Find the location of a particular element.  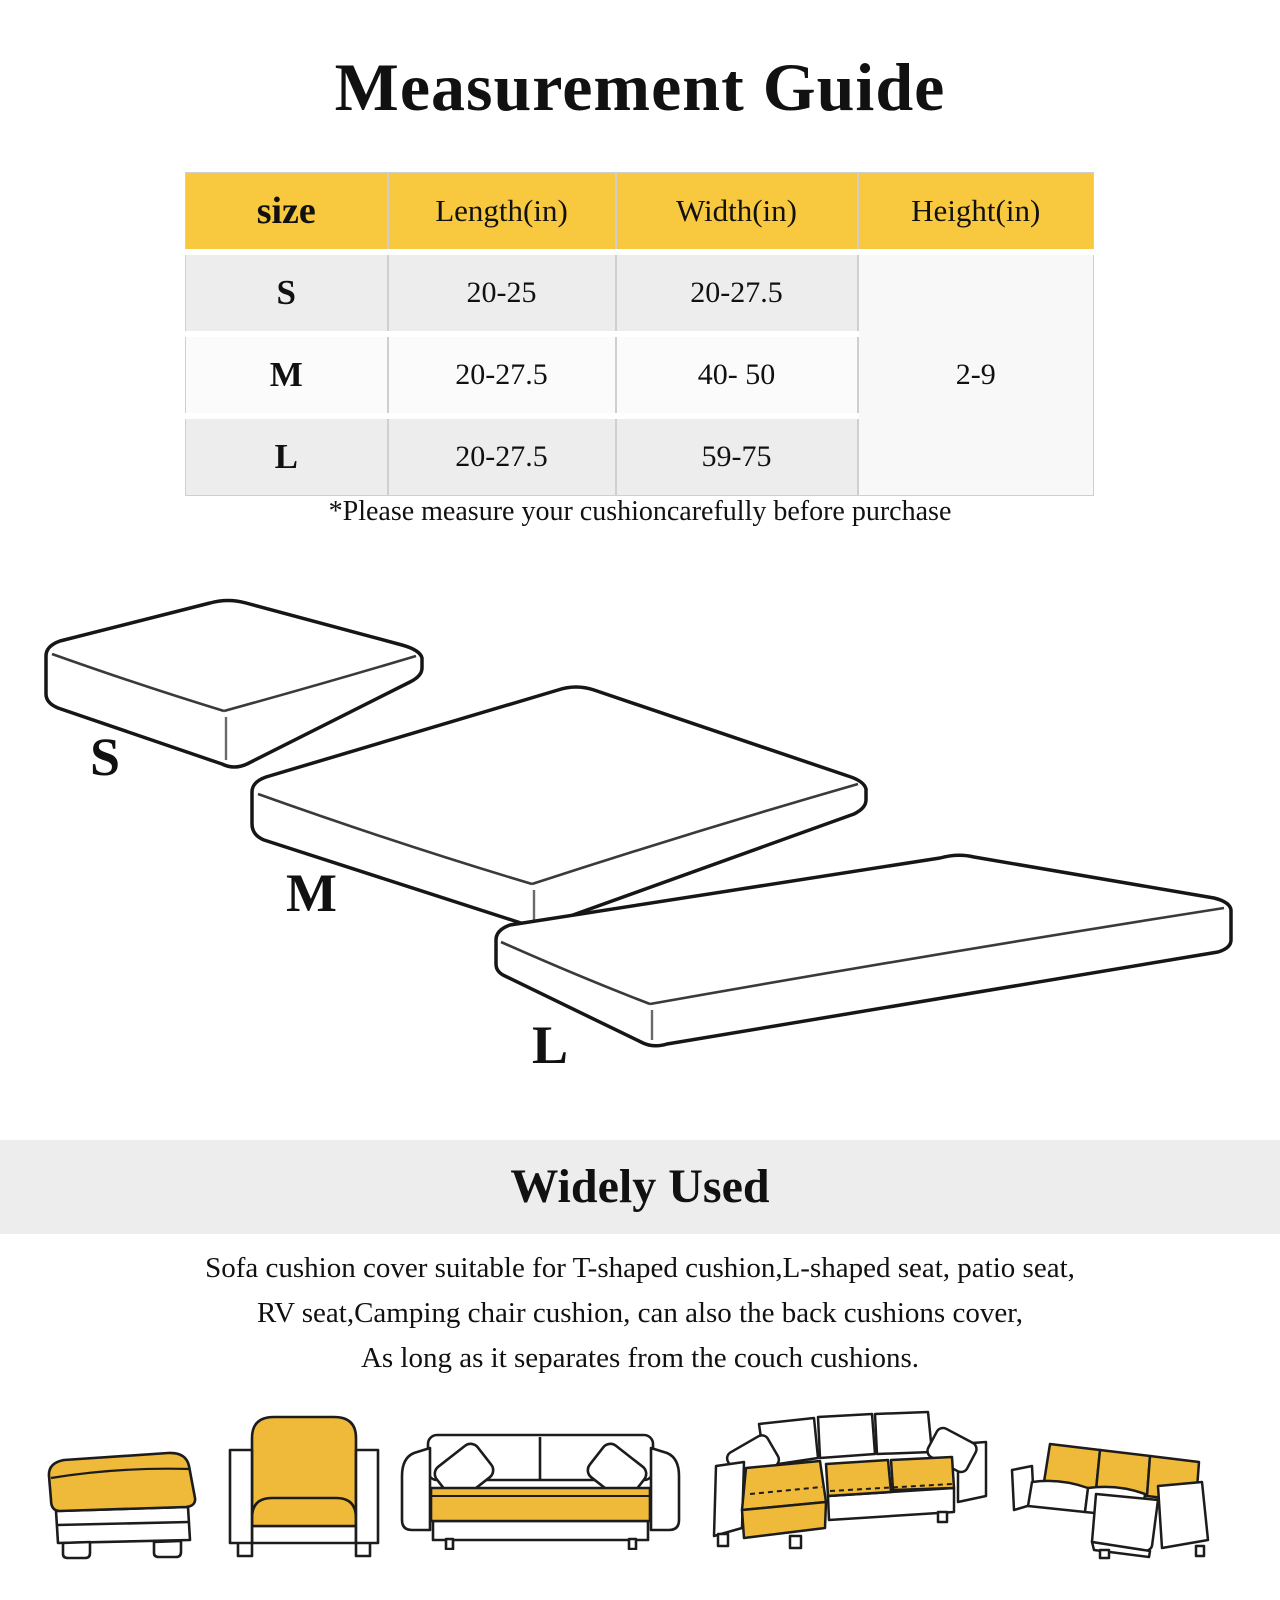

table-row: M 20-27.5 40- 50 is located at coordinates (639, 373).